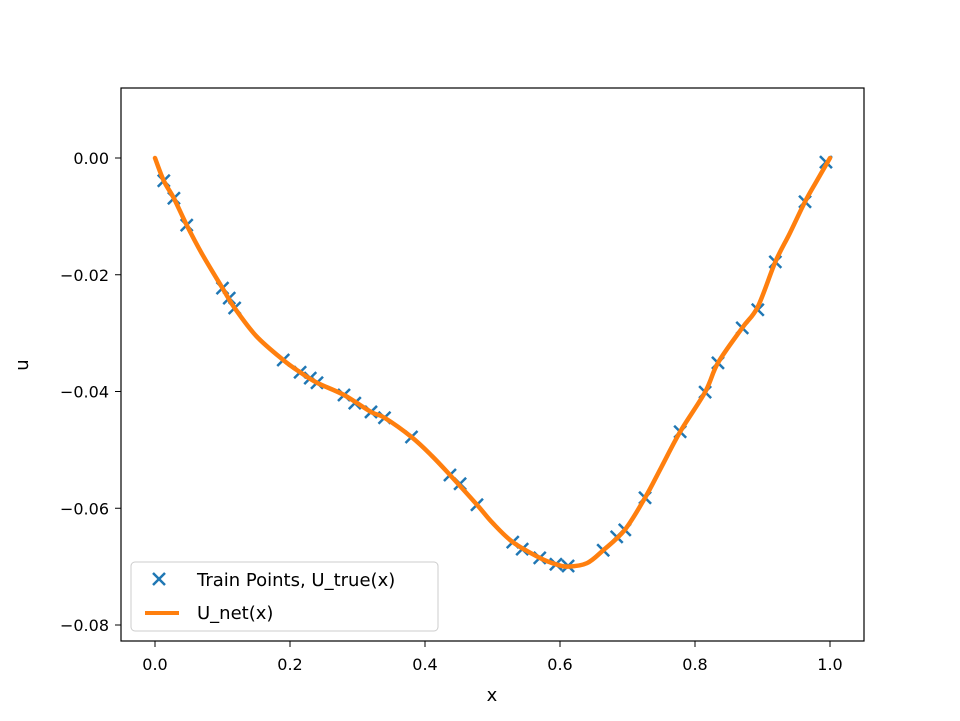  What do you see at coordinates (154, 664) in the screenshot?
I see `x-tick-label: 0.0` at bounding box center [154, 664].